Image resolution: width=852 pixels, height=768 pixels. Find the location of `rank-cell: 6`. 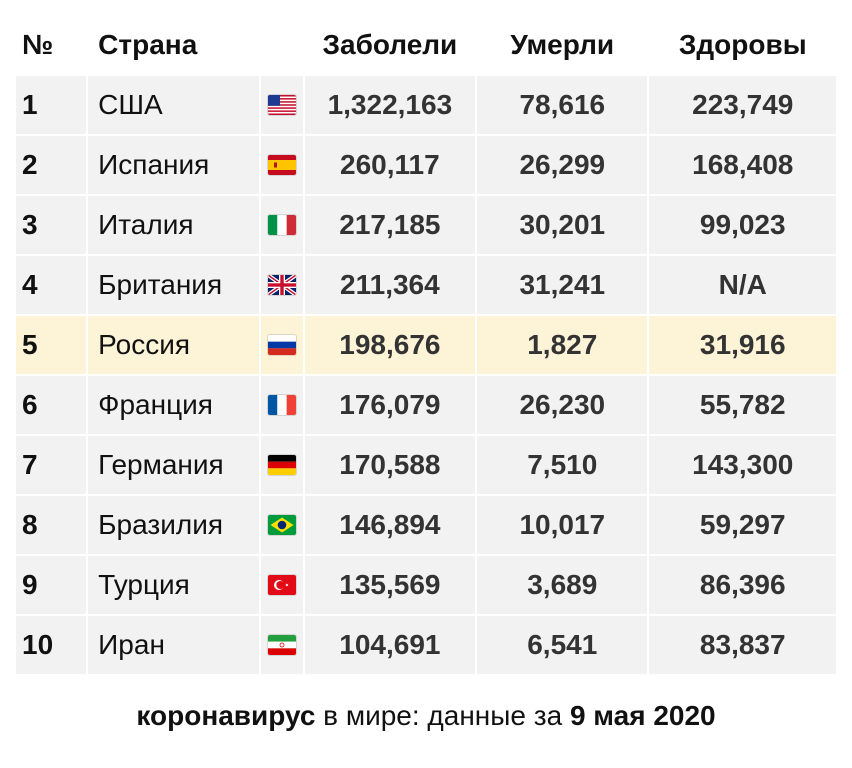

rank-cell: 6 is located at coordinates (51, 405).